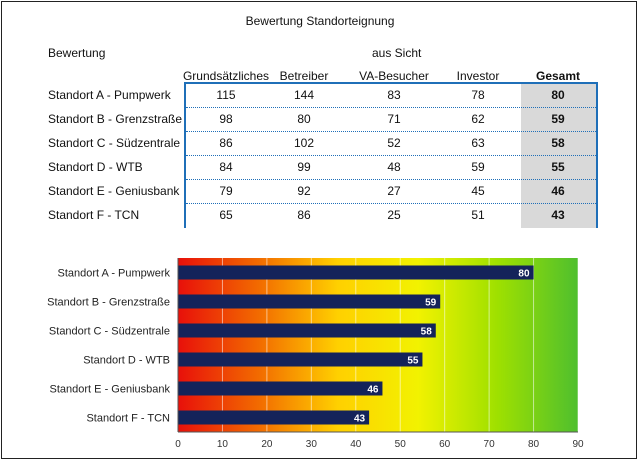 This screenshot has height=462, width=640. Describe the element at coordinates (413, 361) in the screenshot. I see `bar-data-label: 55` at that location.